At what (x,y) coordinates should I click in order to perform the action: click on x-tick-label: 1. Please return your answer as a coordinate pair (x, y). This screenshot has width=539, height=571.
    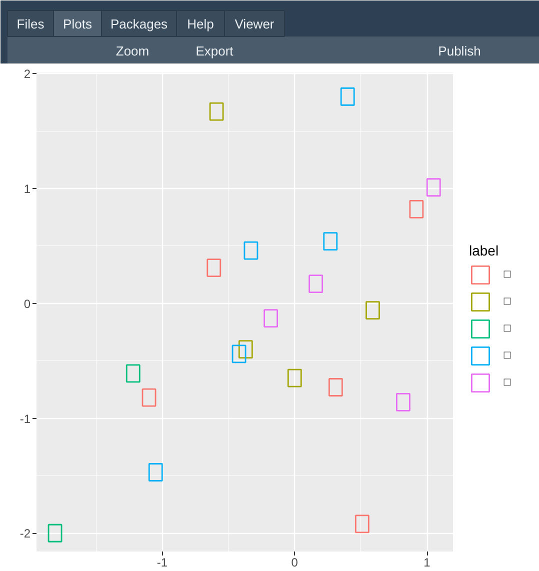
    Looking at the image, I should click on (427, 563).